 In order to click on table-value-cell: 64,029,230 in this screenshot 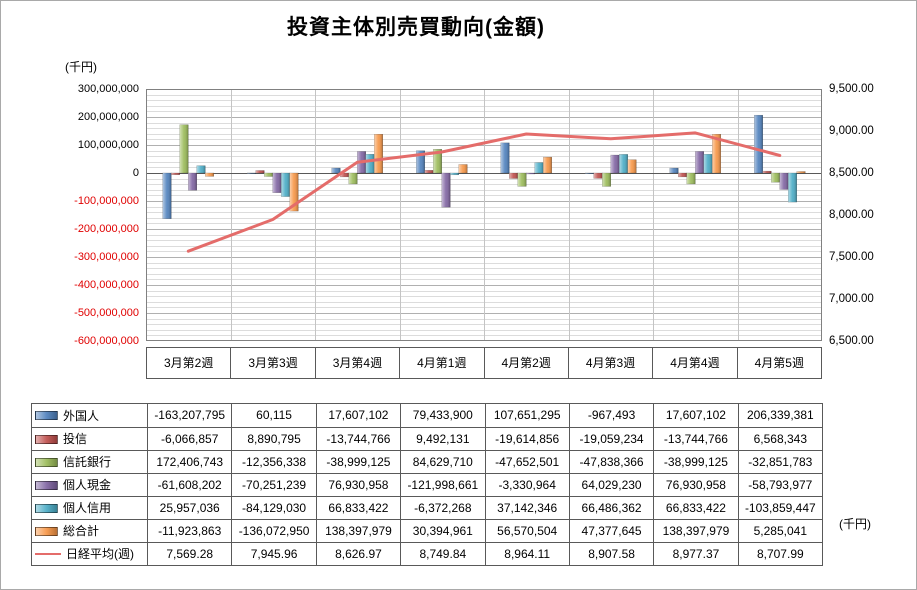, I will do `click(611, 484)`.